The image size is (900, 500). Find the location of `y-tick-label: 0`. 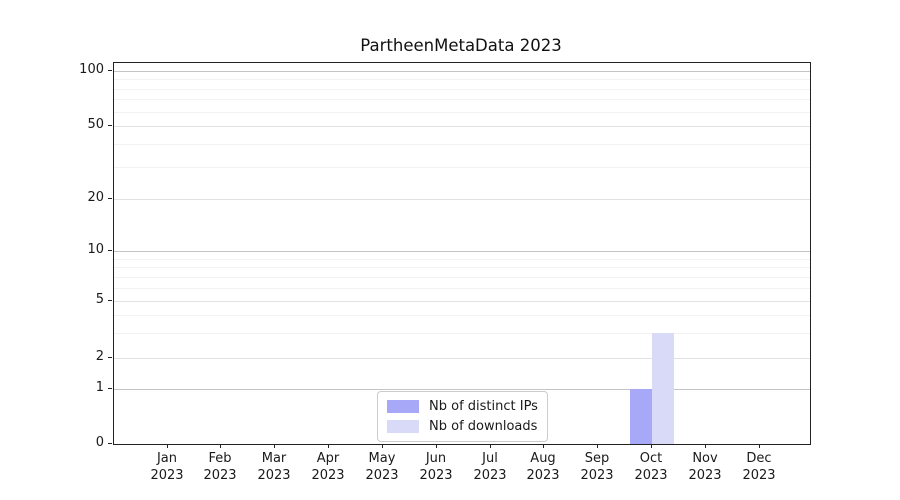

y-tick-label: 0 is located at coordinates (99, 442).